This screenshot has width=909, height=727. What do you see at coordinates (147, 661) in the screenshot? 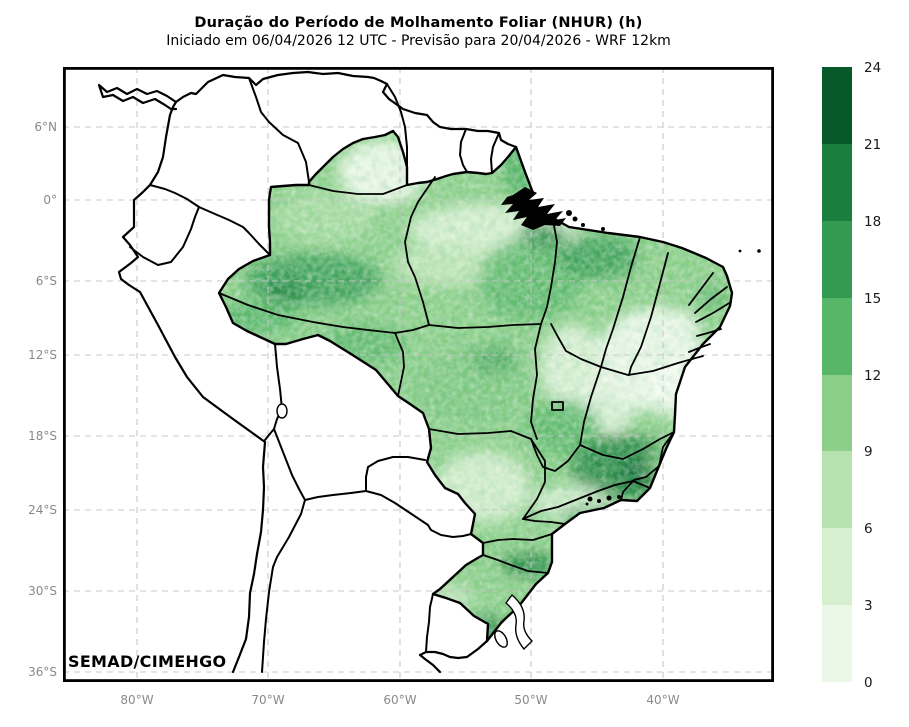
I see `credit-label: SEMAD/CIMEHGO` at bounding box center [147, 661].